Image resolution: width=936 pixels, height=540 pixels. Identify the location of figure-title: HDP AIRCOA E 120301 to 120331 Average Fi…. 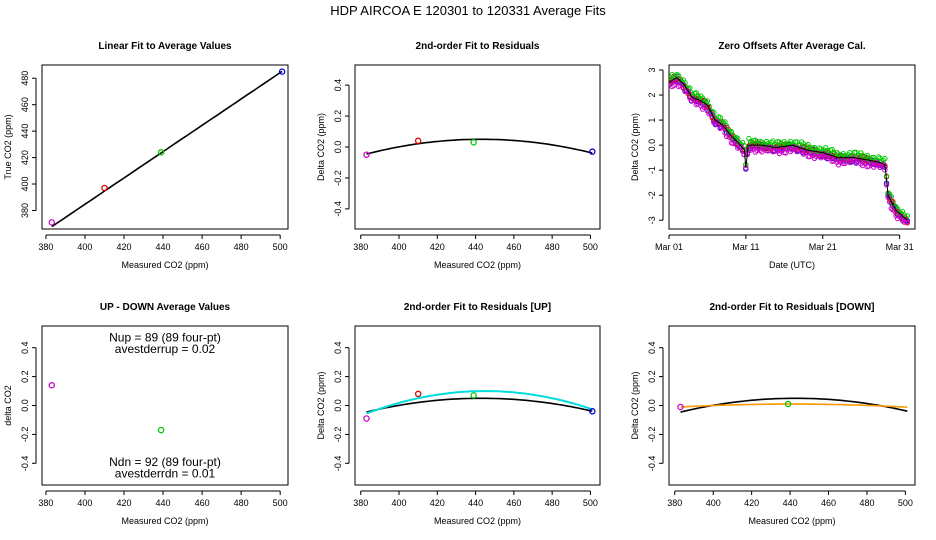
(468, 10).